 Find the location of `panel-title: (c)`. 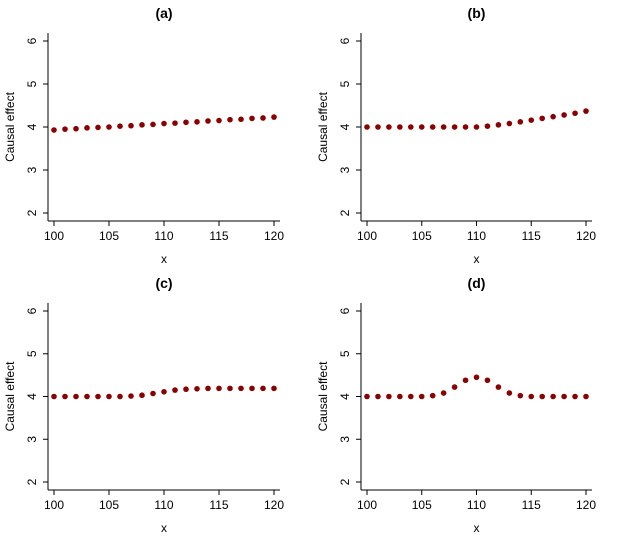

panel-title: (c) is located at coordinates (163, 283).